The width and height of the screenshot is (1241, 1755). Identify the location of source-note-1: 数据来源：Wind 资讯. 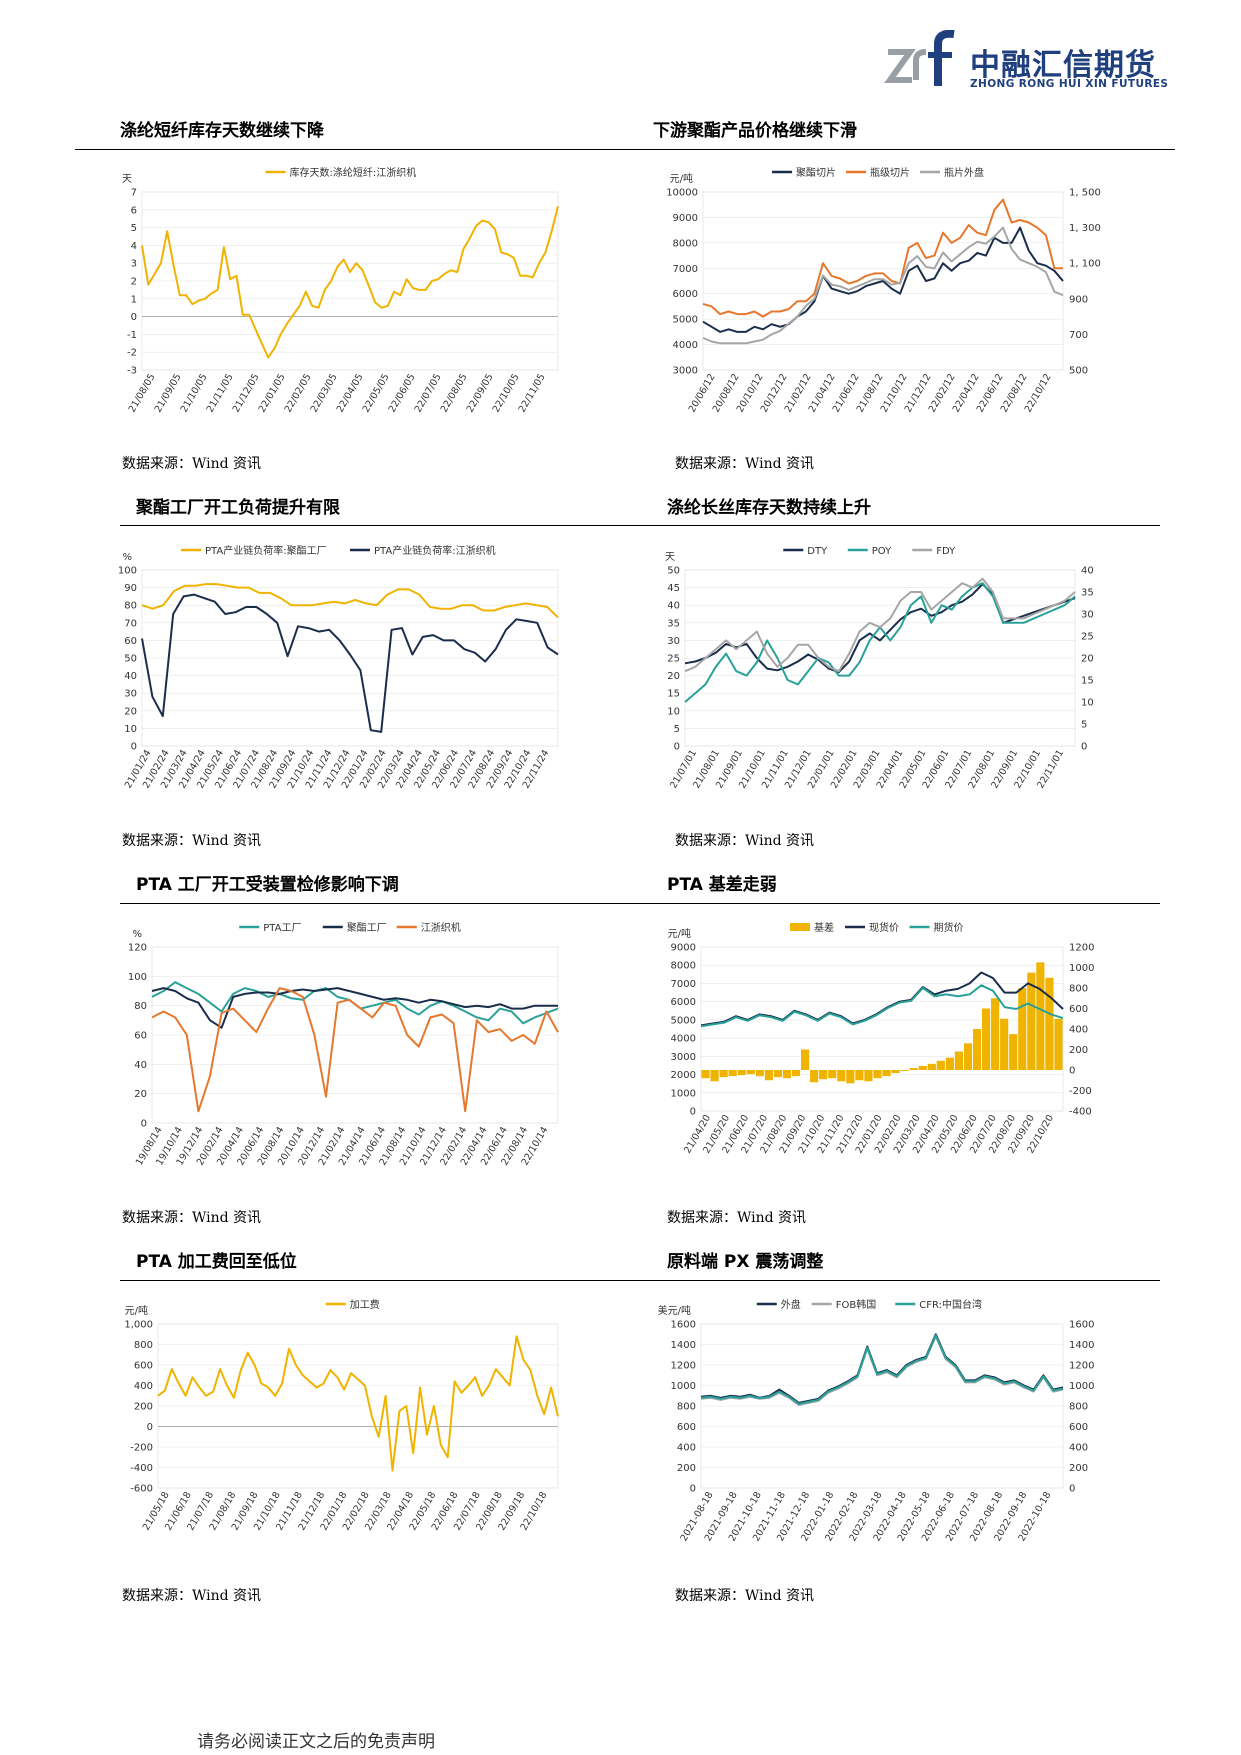
(192, 464).